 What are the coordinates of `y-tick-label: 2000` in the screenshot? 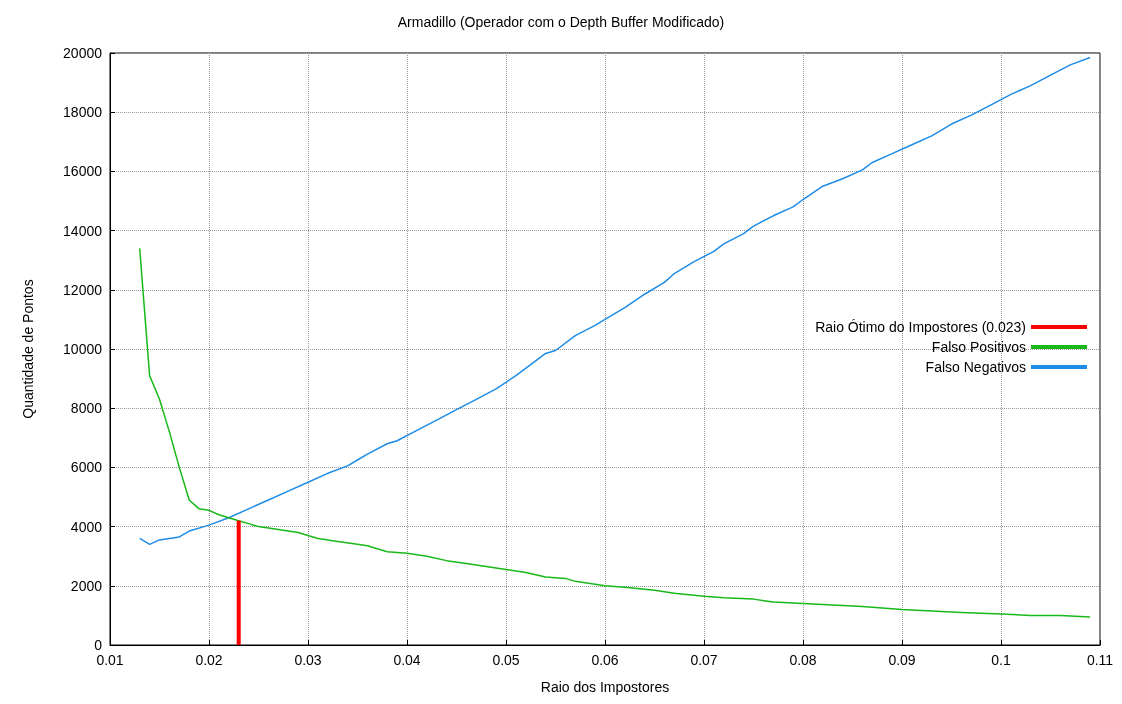 It's located at (86, 585).